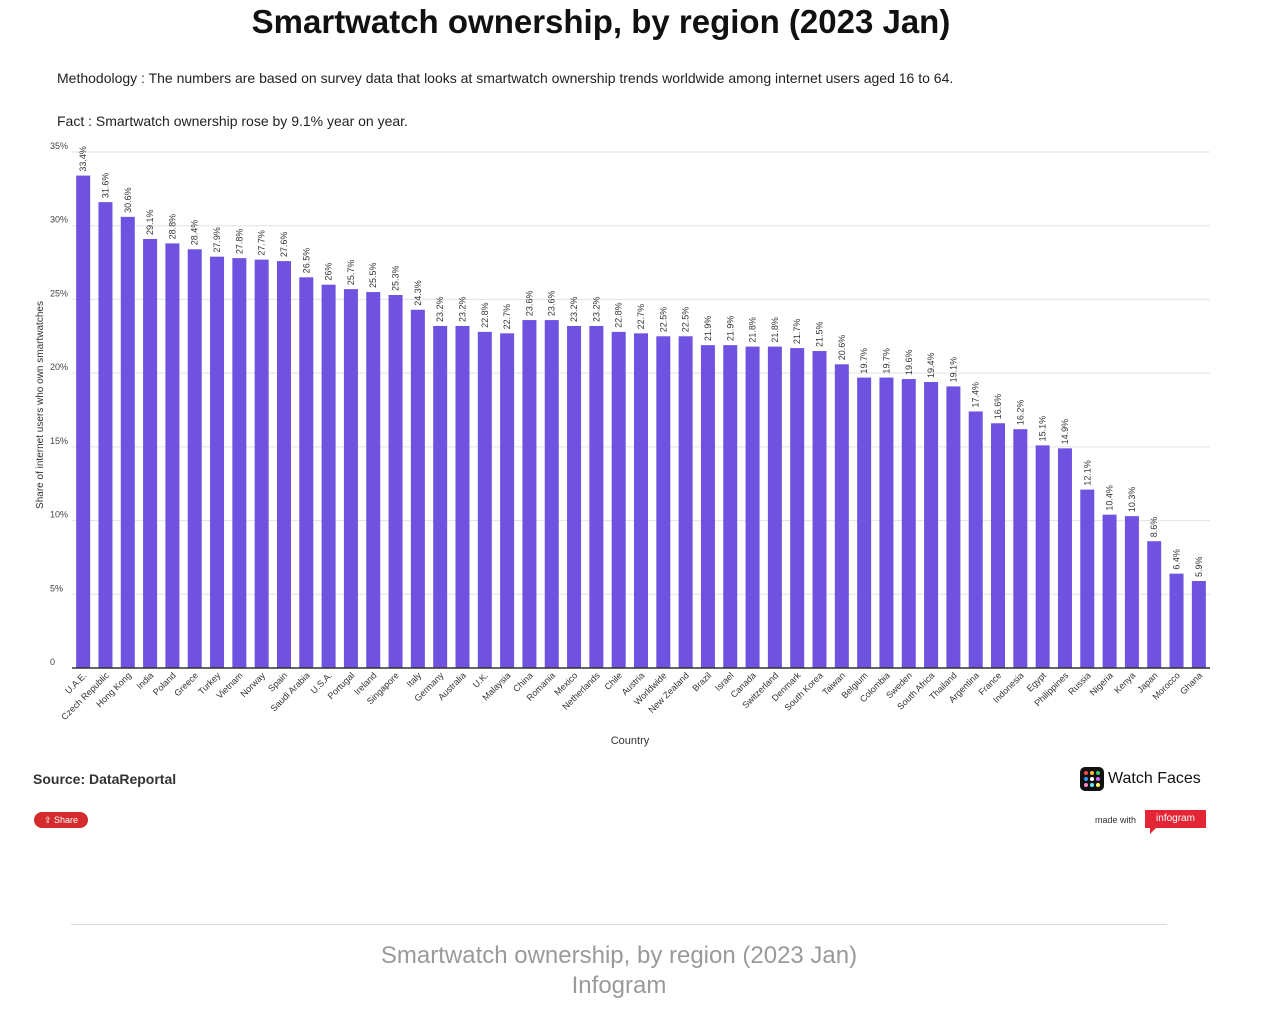 The height and width of the screenshot is (1025, 1266). What do you see at coordinates (239, 242) in the screenshot?
I see `data-label: 27.8%` at bounding box center [239, 242].